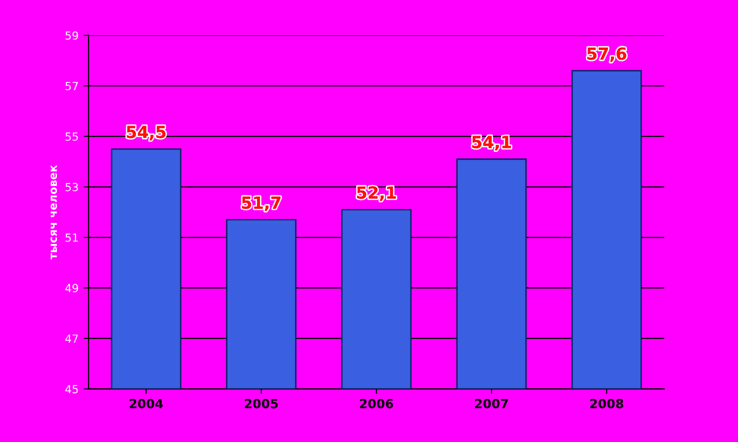  Describe the element at coordinates (72, 238) in the screenshot. I see `y-tick-label: 51` at that location.